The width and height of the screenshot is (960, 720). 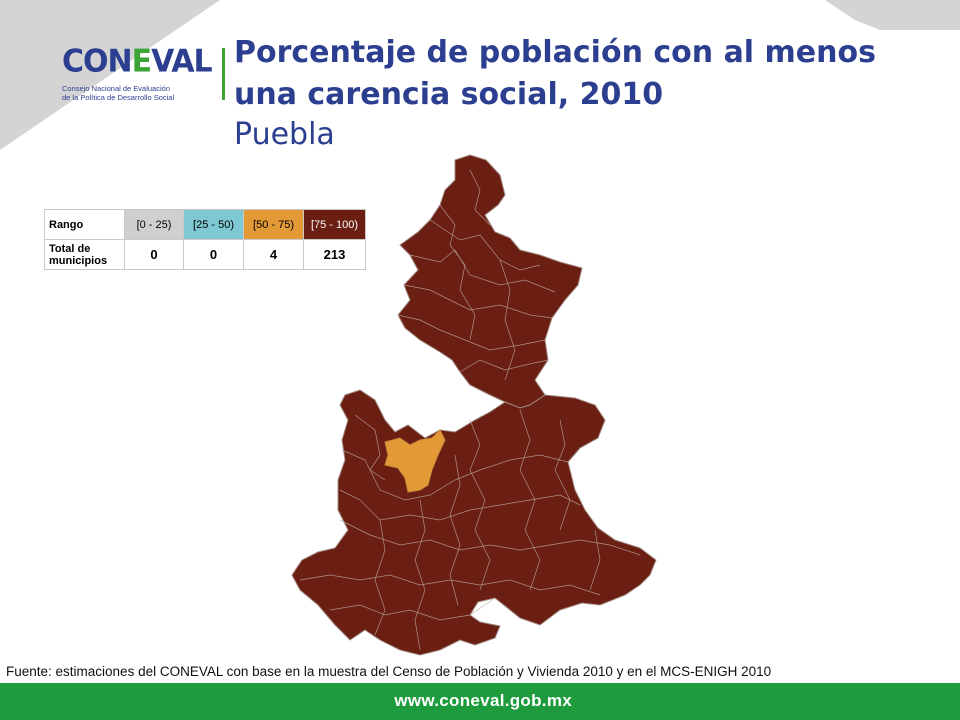 I want to click on legend-range-label: Rango, so click(x=84, y=224).